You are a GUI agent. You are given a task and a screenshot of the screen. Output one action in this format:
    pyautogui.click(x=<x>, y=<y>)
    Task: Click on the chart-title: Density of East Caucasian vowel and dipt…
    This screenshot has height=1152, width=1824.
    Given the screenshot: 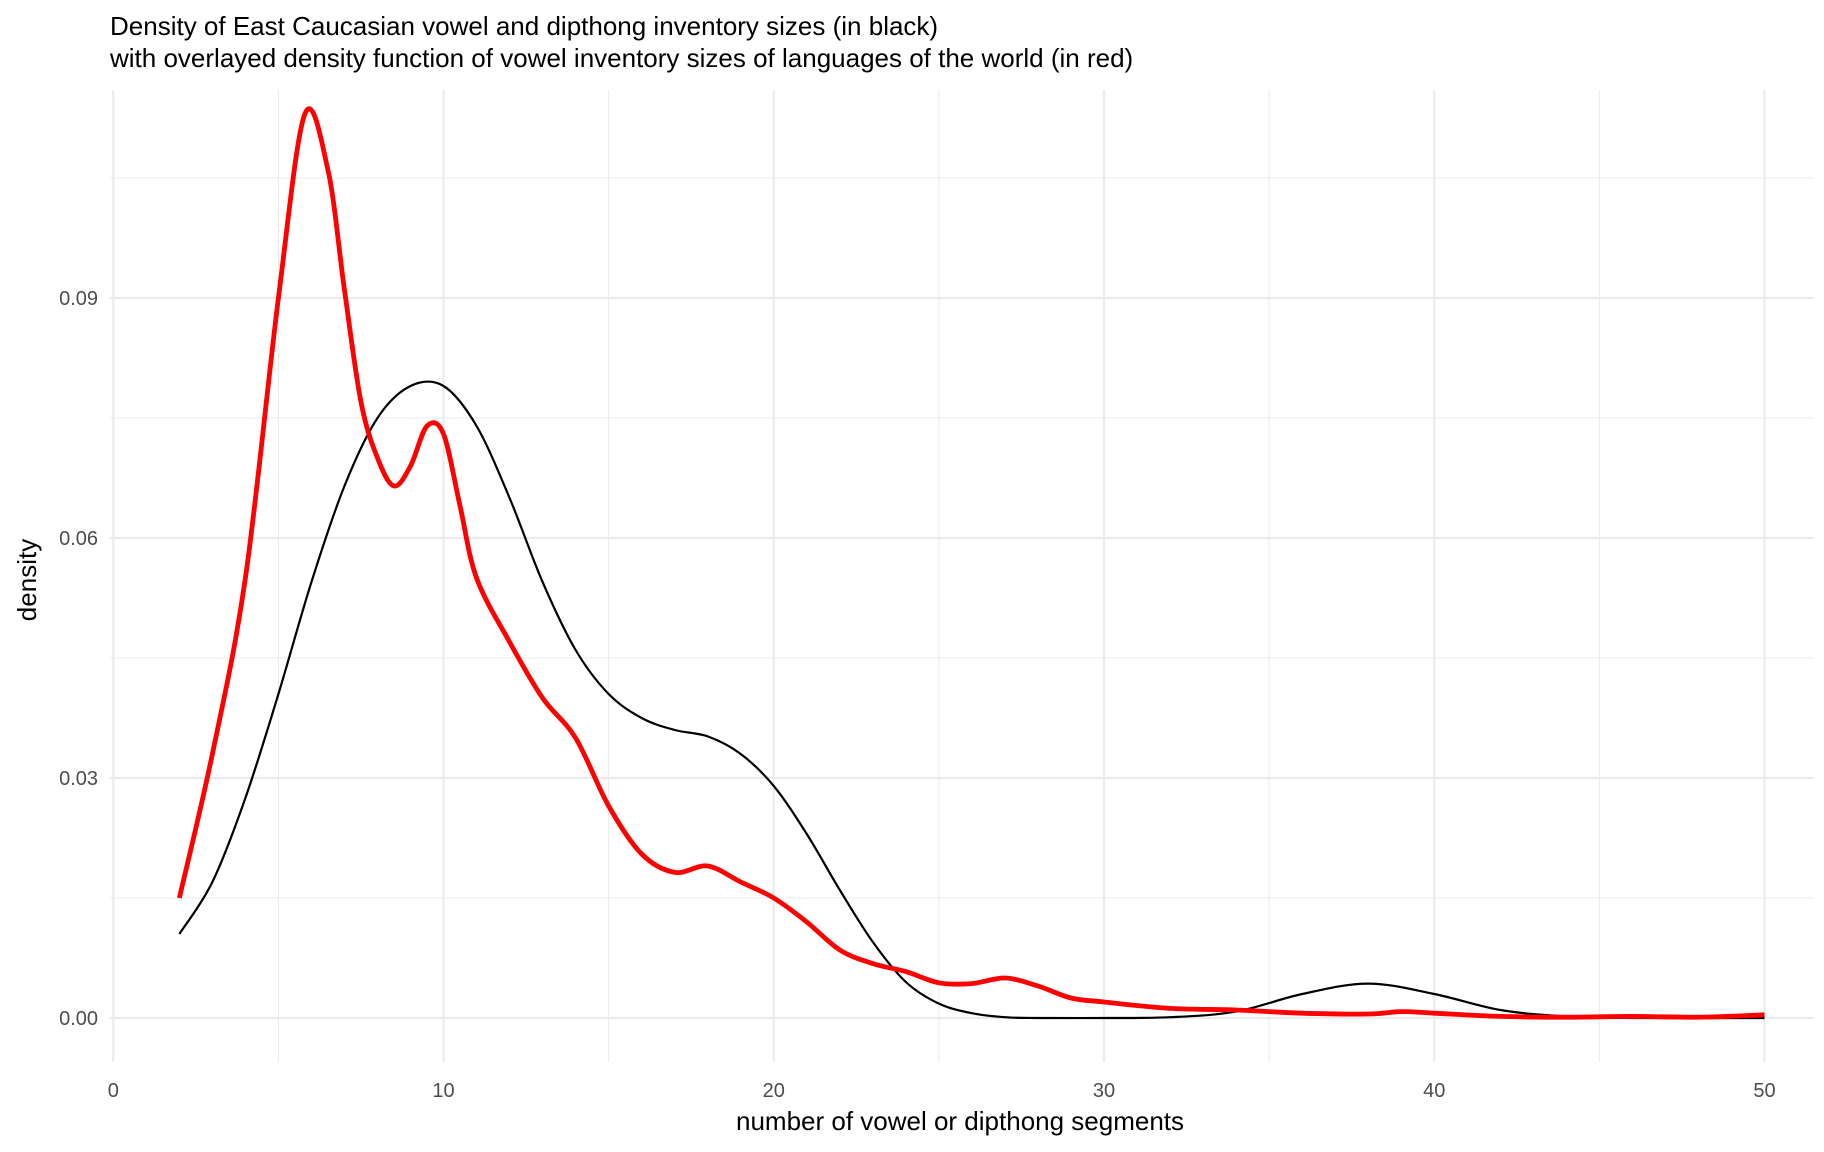 What is the action you would take?
    pyautogui.click(x=524, y=26)
    